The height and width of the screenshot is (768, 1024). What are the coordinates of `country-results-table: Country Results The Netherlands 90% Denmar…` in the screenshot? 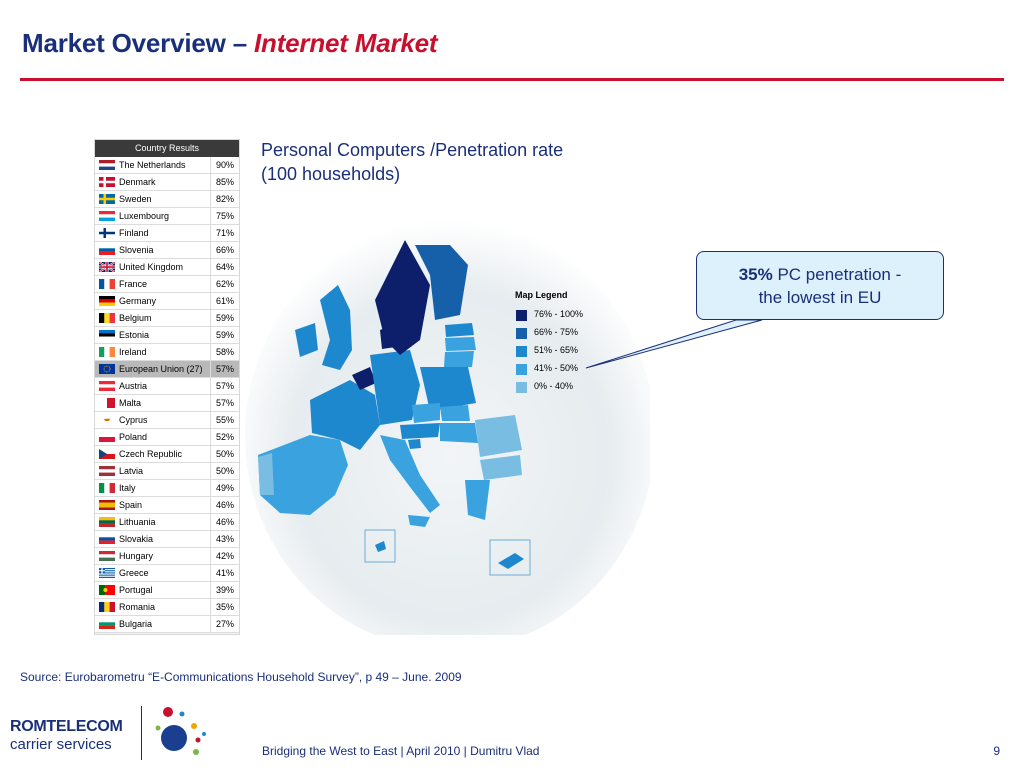 It's located at (167, 387).